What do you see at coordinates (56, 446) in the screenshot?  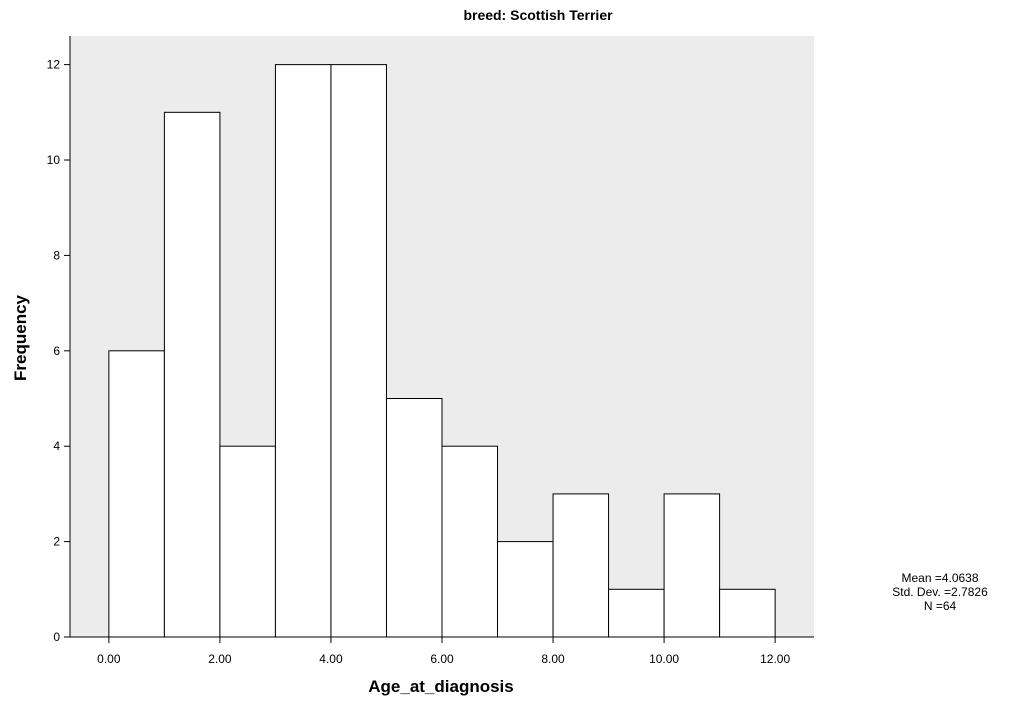 I see `y-tick-label: 4` at bounding box center [56, 446].